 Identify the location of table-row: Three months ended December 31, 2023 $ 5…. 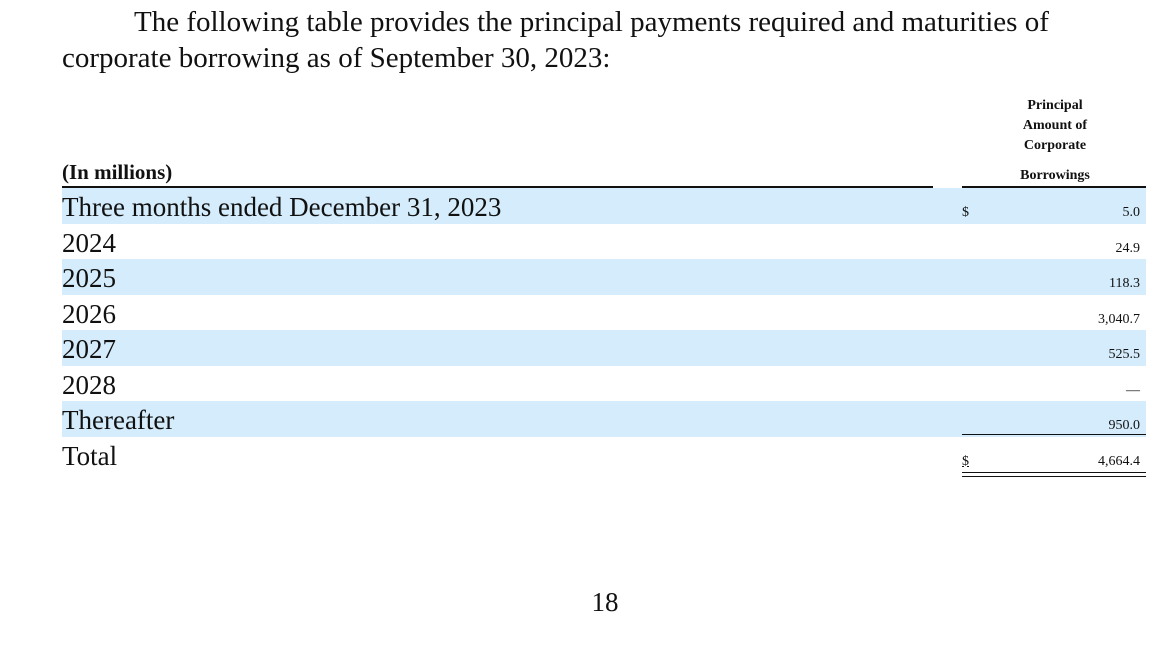
(604, 206).